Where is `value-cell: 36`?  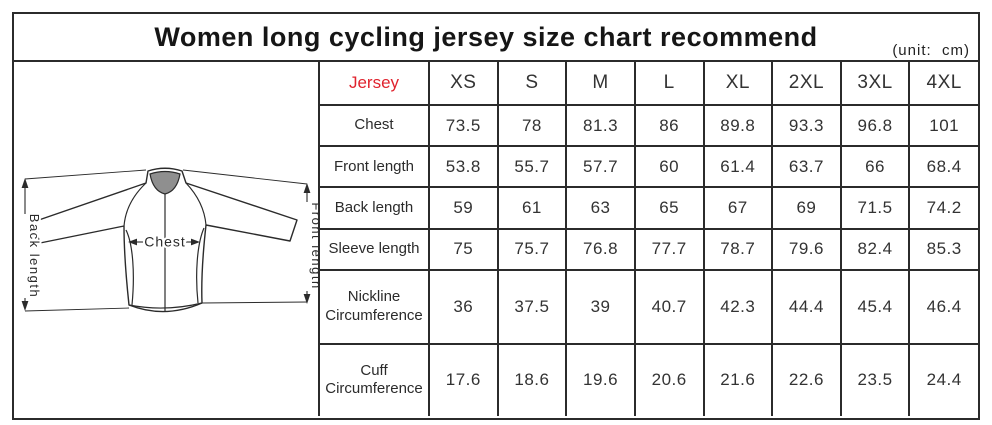 value-cell: 36 is located at coordinates (463, 306).